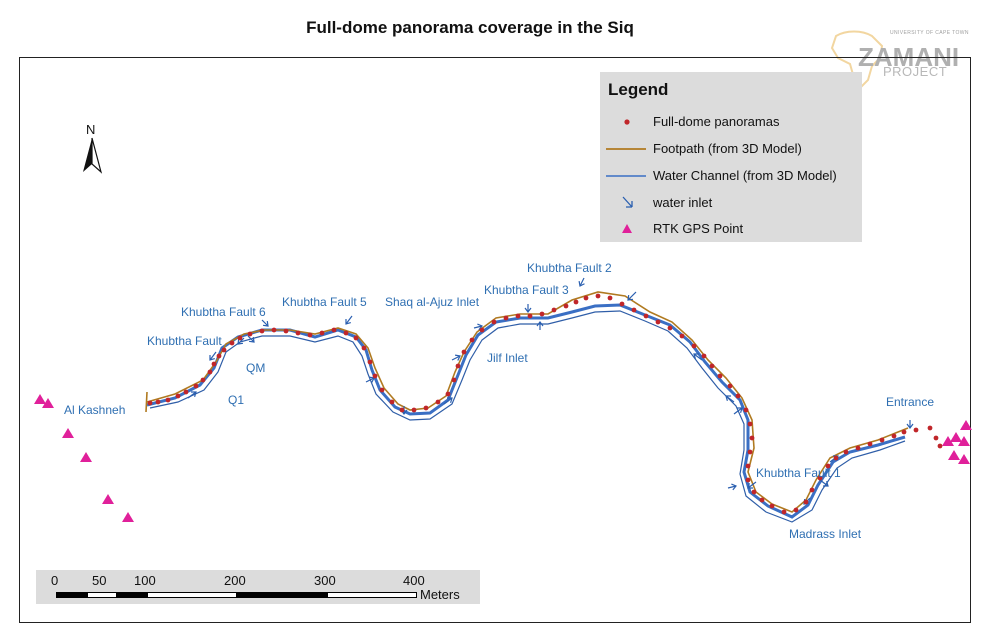 The image size is (990, 632). Describe the element at coordinates (731, 149) in the screenshot. I see `legend-item-footpath: Footpath (from 3D Model)` at that location.